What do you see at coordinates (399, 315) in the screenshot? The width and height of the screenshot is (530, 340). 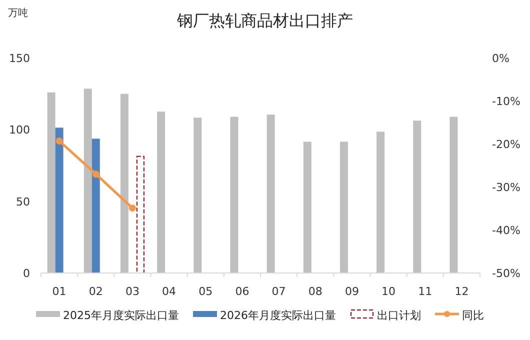 I see `legend-label: 出口计划` at bounding box center [399, 315].